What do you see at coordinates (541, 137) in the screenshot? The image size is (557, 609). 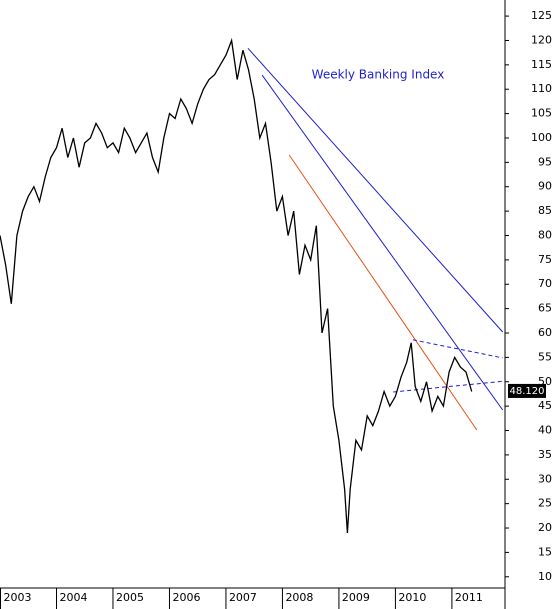 I see `y-tick-label: 100` at bounding box center [541, 137].